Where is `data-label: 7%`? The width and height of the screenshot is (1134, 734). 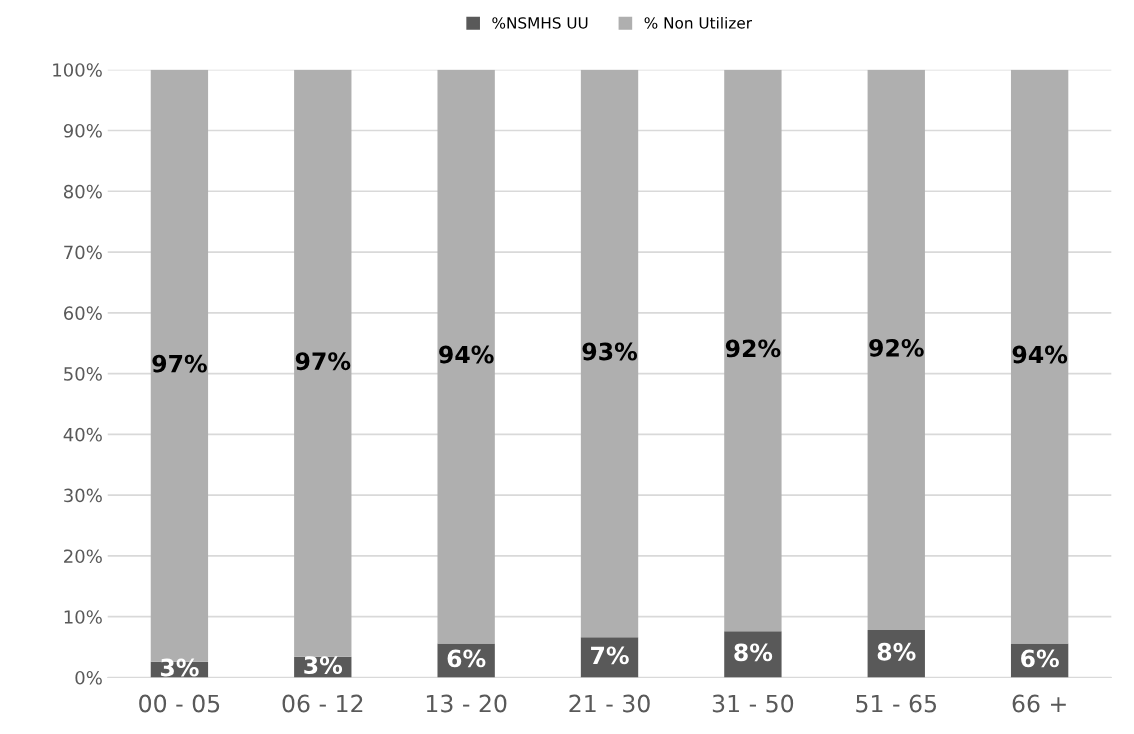
data-label: 7% is located at coordinates (610, 655).